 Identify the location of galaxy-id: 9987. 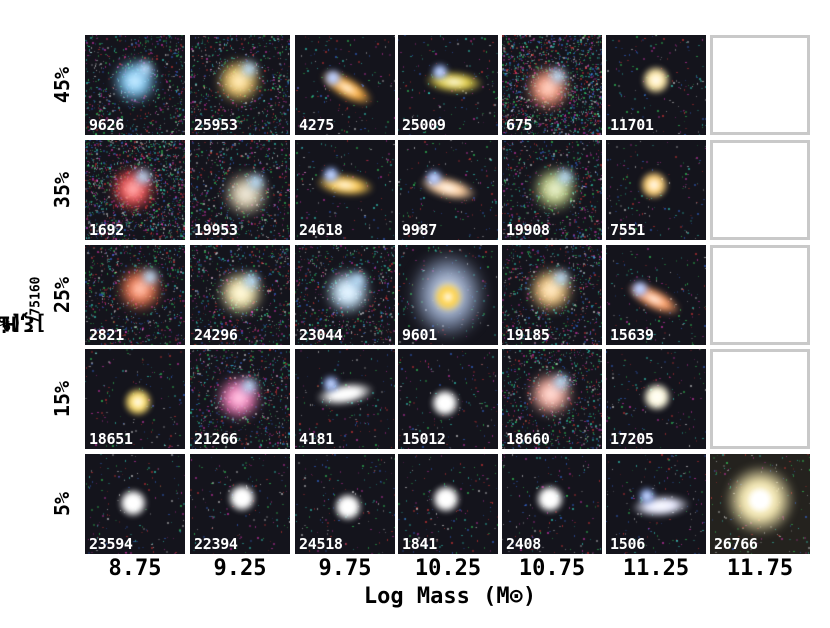
(419, 230).